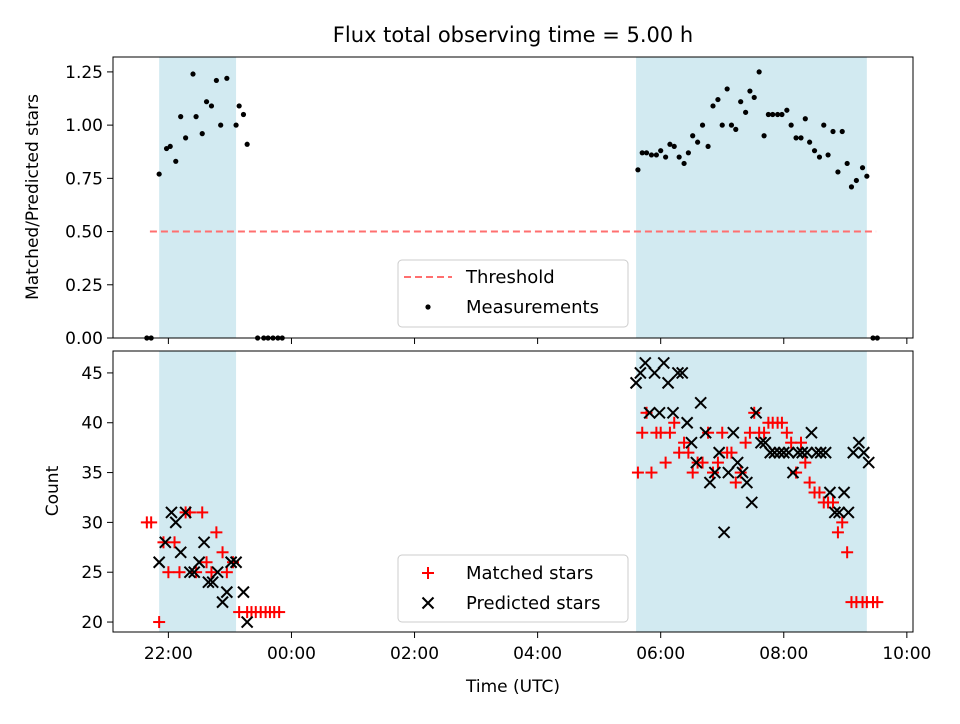  Describe the element at coordinates (84, 286) in the screenshot. I see `y-tick-label: 0.25` at that location.